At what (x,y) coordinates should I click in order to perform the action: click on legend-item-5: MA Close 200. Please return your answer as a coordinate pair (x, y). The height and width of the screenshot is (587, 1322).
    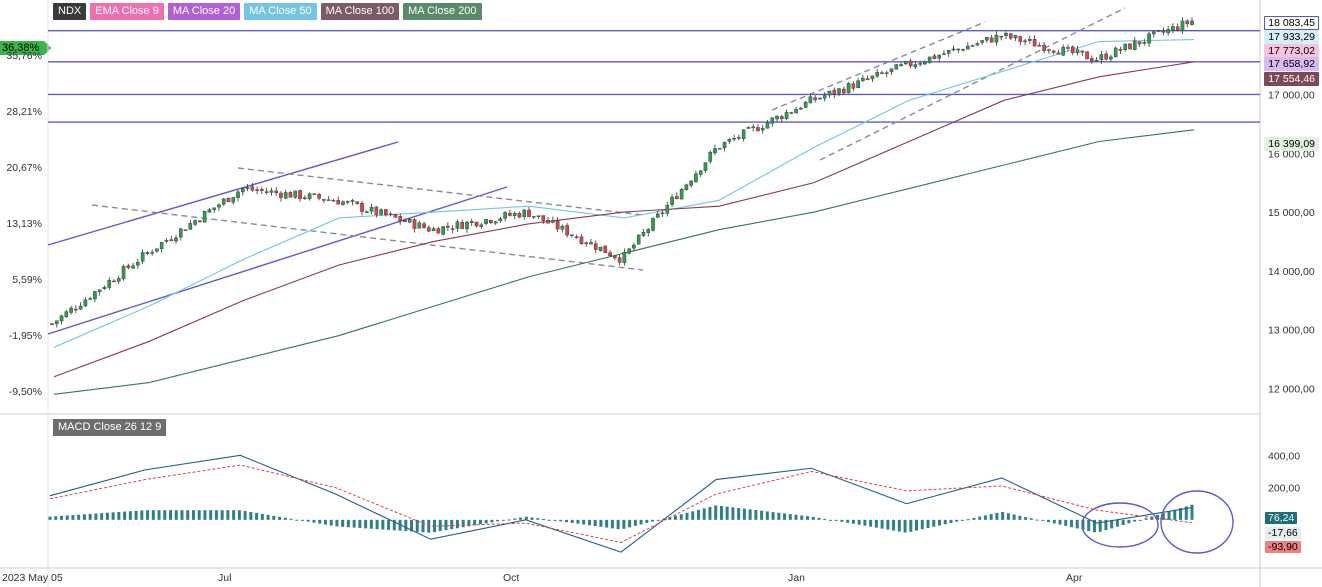
    Looking at the image, I should click on (442, 11).